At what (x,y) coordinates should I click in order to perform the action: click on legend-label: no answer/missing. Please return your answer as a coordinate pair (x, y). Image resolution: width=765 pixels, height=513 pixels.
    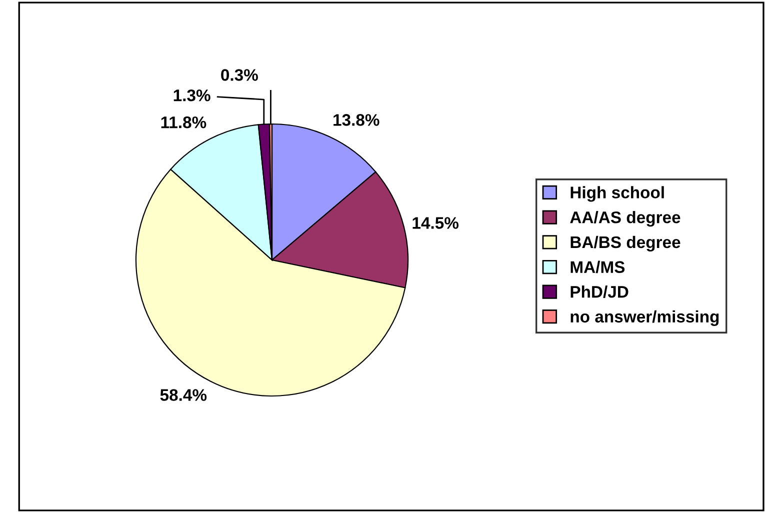
    Looking at the image, I should click on (644, 318).